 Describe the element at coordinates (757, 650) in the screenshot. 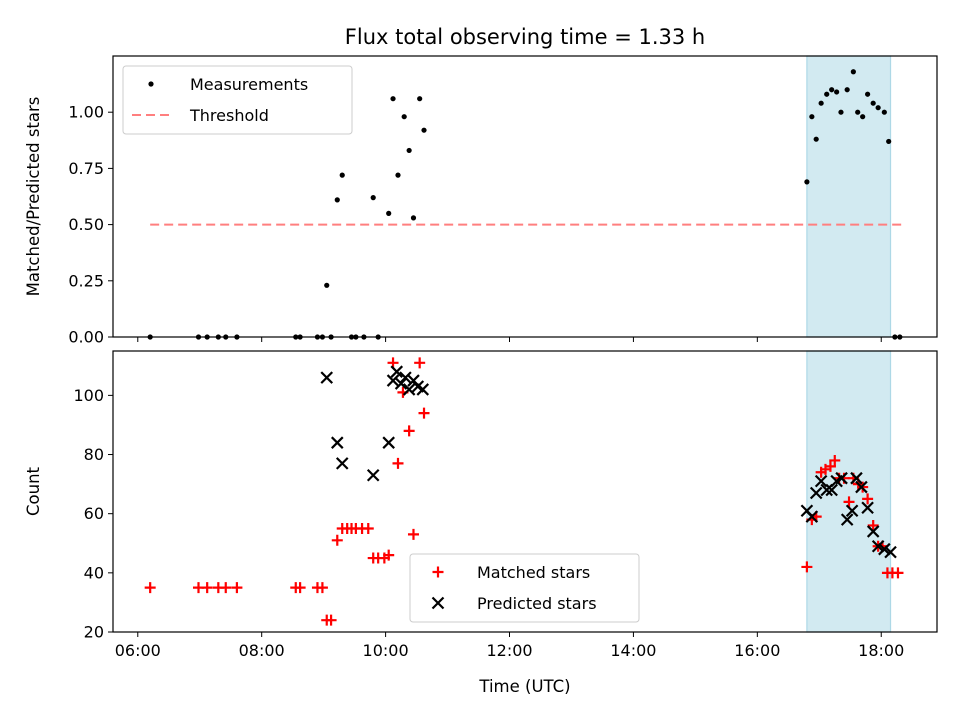

I see `x-tick-label: 16:00` at that location.